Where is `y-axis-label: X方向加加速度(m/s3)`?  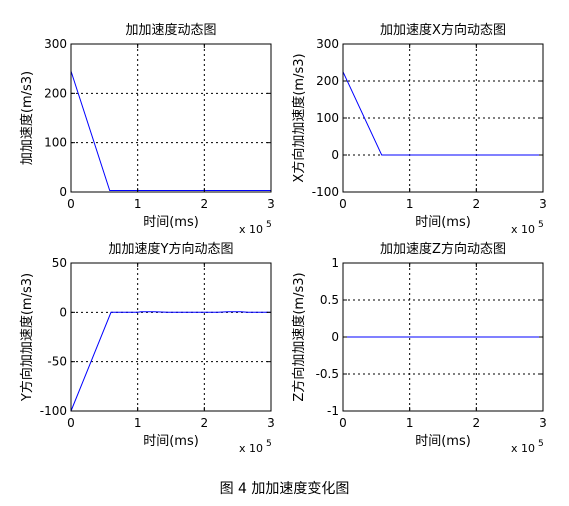
y-axis-label: X方向加加速度(m/s3) is located at coordinates (299, 117).